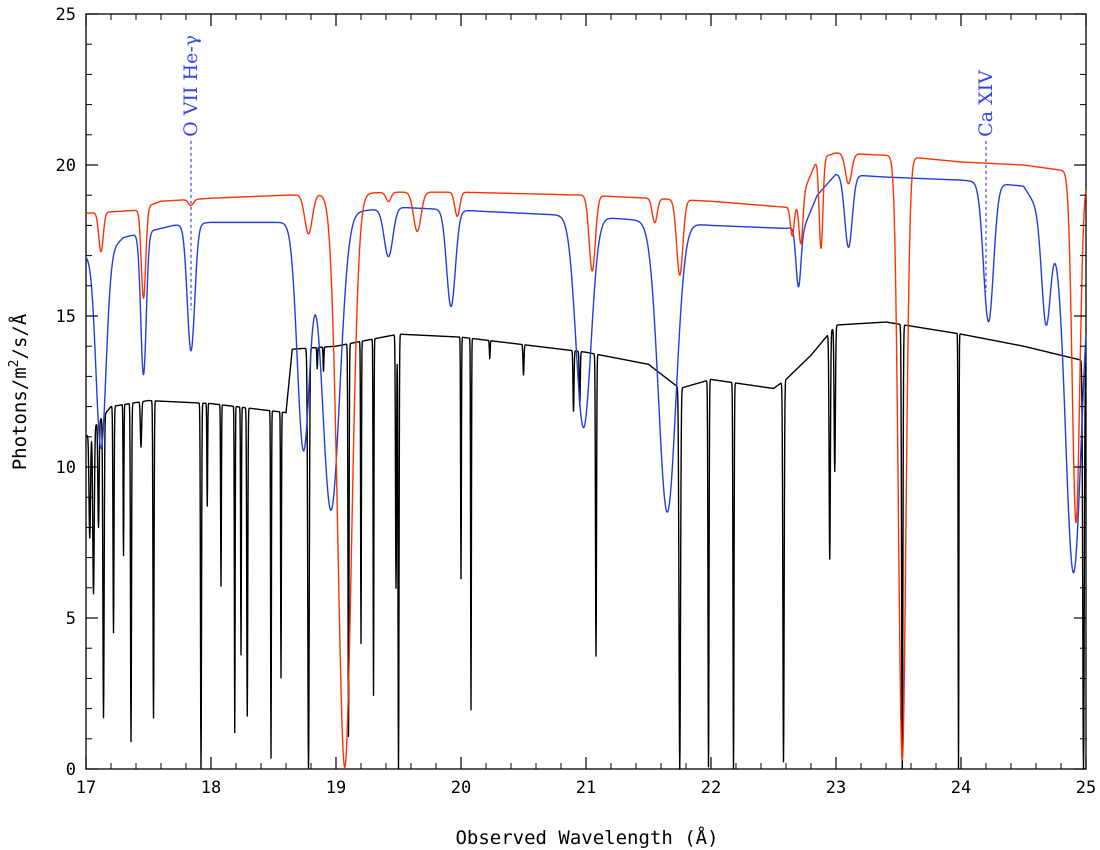 The height and width of the screenshot is (850, 1100). Describe the element at coordinates (71, 619) in the screenshot. I see `y-tick-label: 5` at that location.